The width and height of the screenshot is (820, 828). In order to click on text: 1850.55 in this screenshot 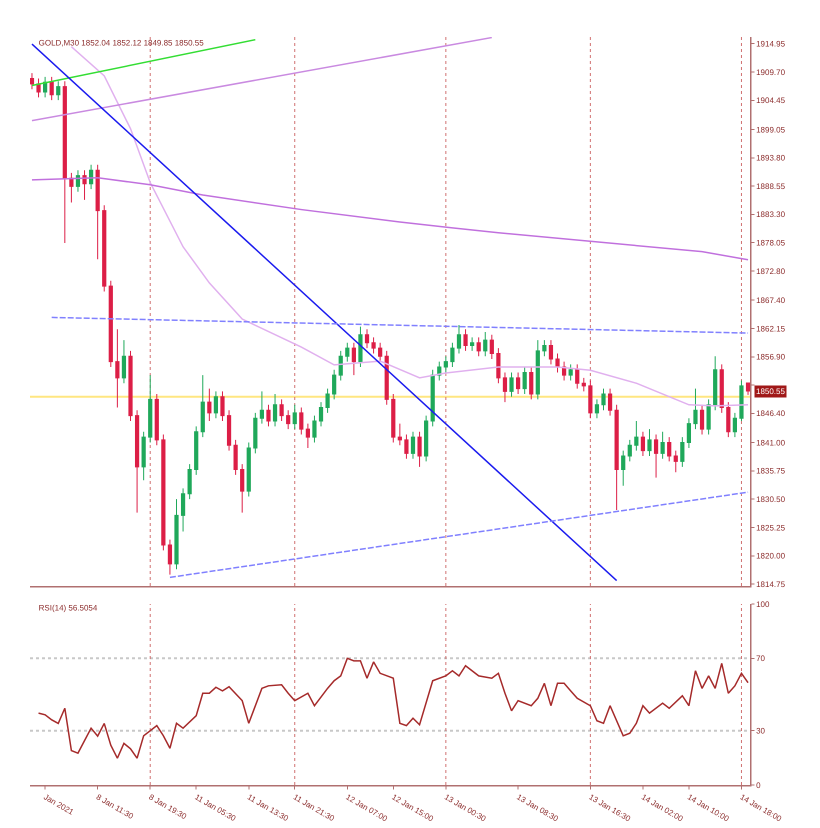, I will do `click(771, 391)`.